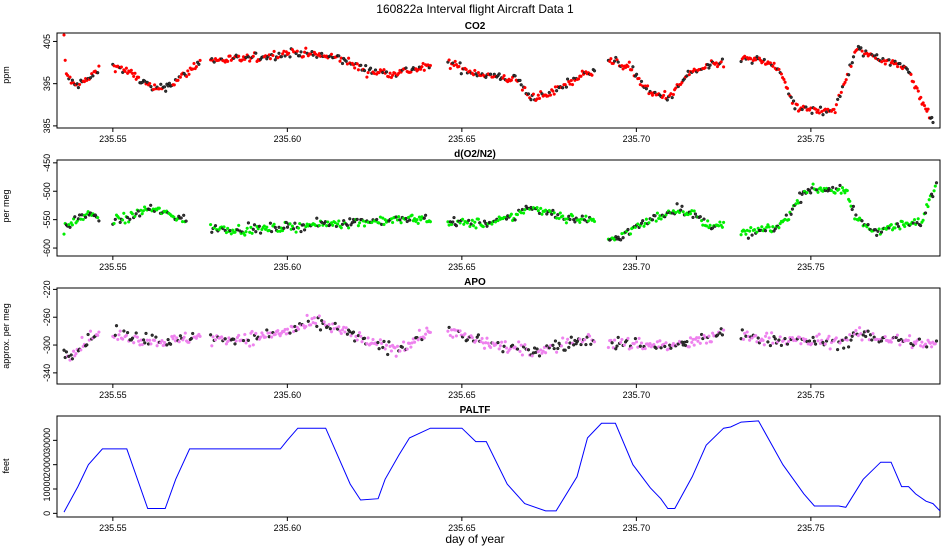  What do you see at coordinates (637, 528) in the screenshot?
I see `paltf-x-tick-label: 235.70` at bounding box center [637, 528].